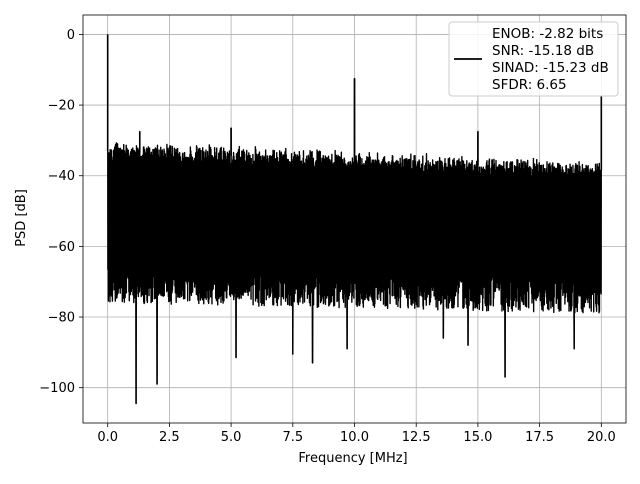 Image resolution: width=640 pixels, height=484 pixels. What do you see at coordinates (61, 318) in the screenshot?
I see `y-tick-label: −80` at bounding box center [61, 318].